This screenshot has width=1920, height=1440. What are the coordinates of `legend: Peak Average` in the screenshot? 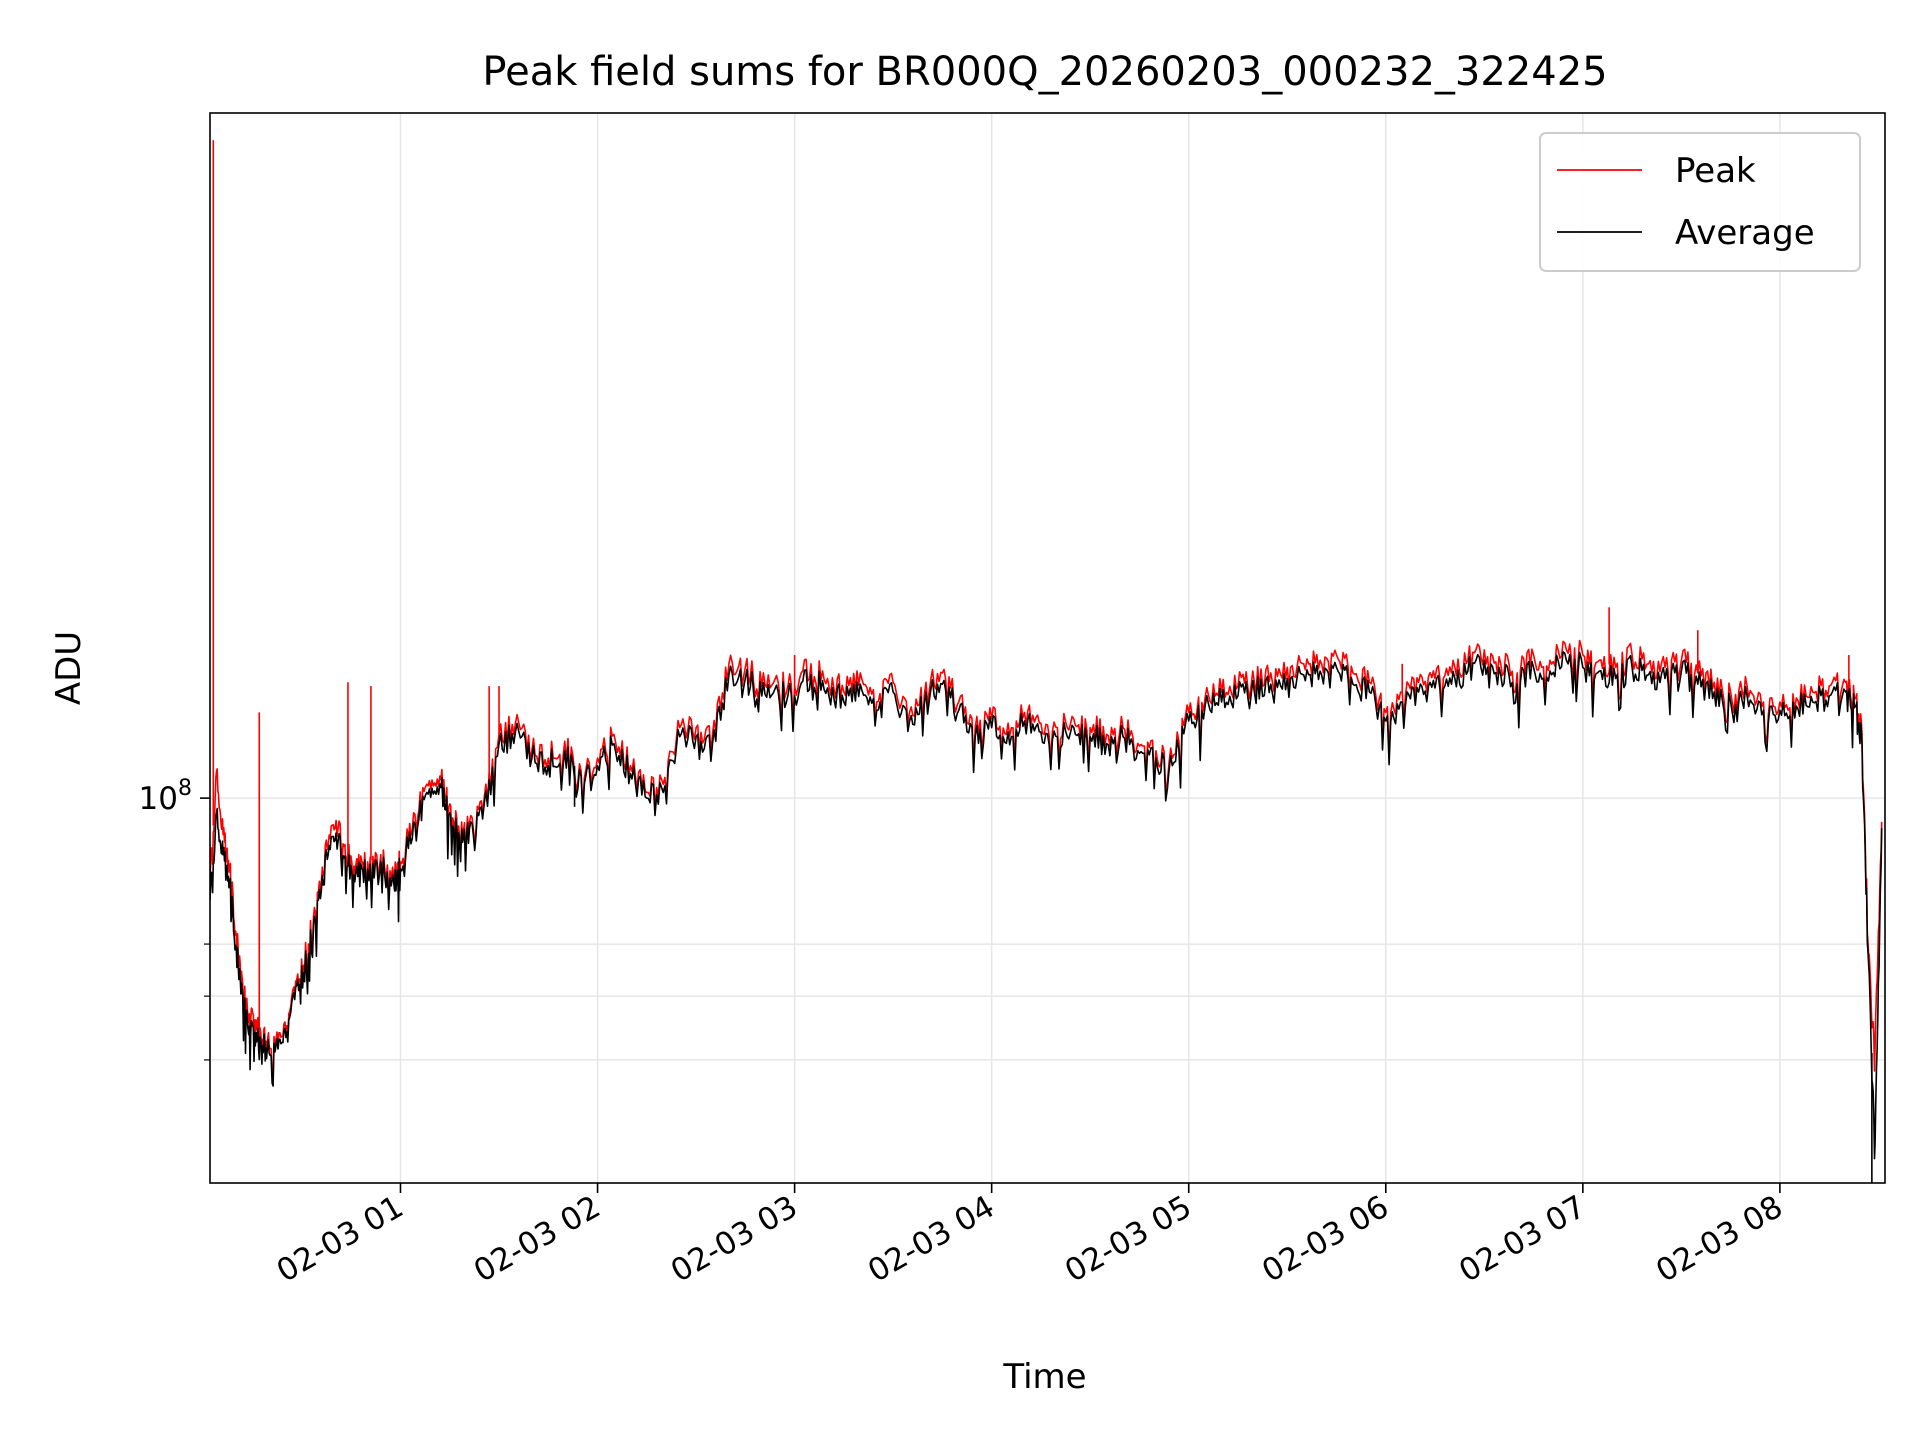 It's located at (1700, 202).